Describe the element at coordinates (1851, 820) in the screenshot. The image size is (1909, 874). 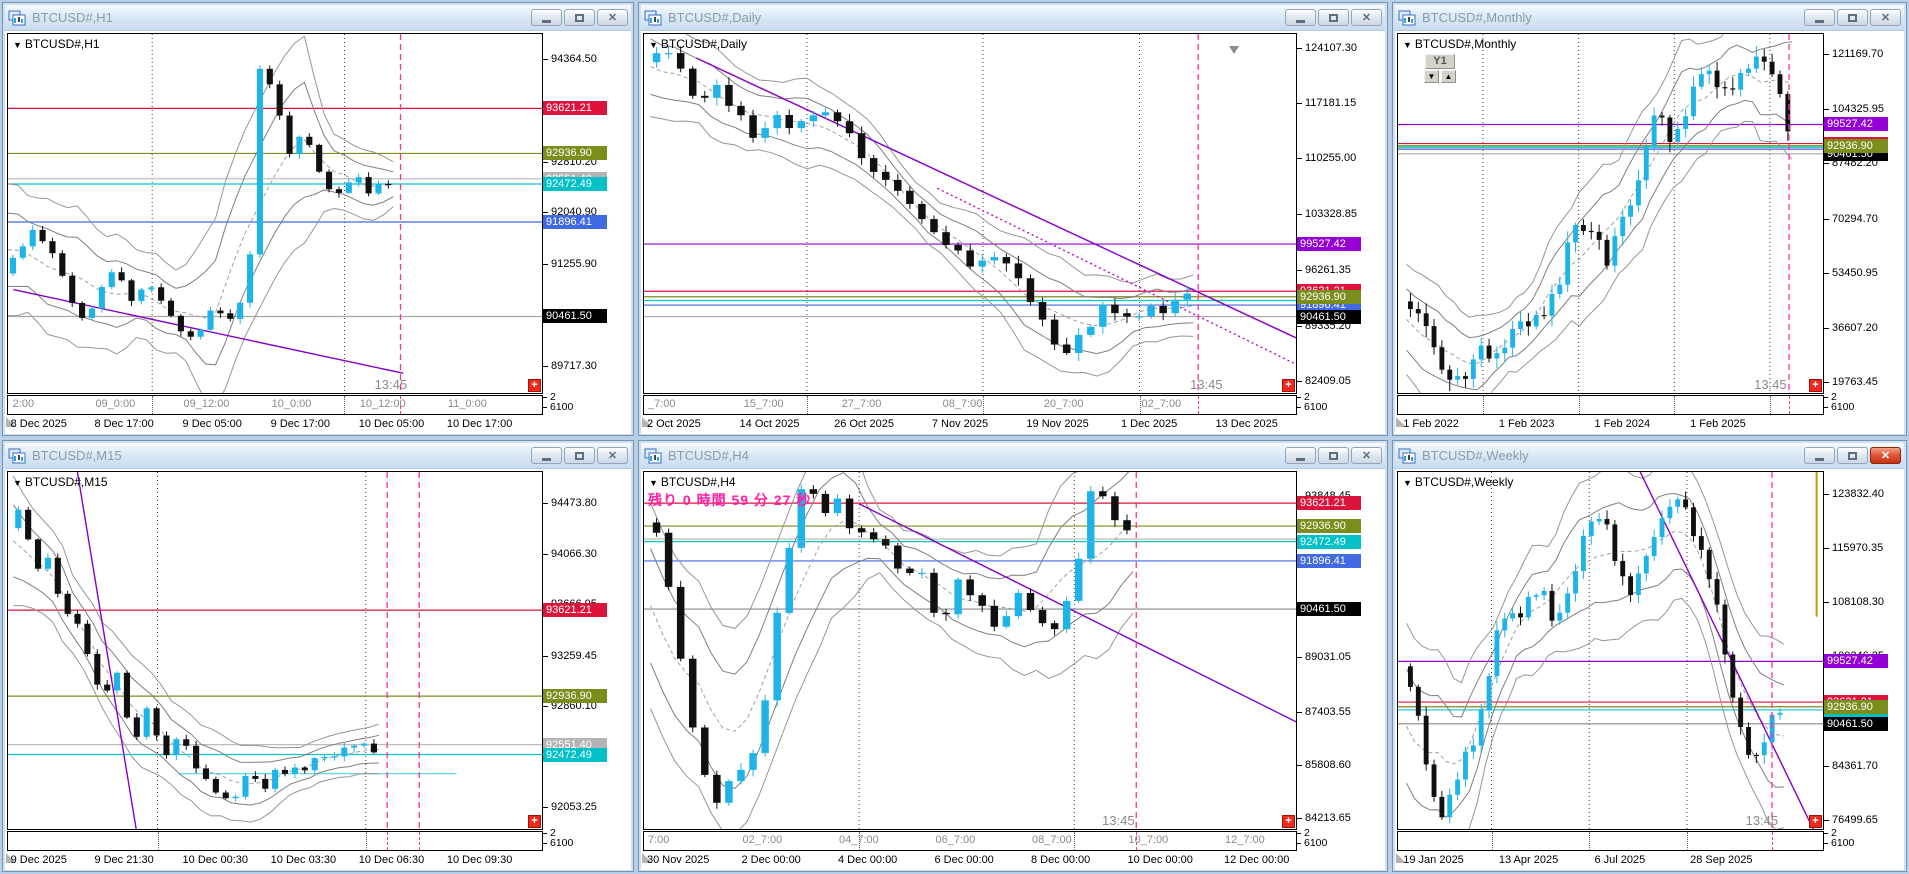
I see `price-tick: 76499.65` at that location.